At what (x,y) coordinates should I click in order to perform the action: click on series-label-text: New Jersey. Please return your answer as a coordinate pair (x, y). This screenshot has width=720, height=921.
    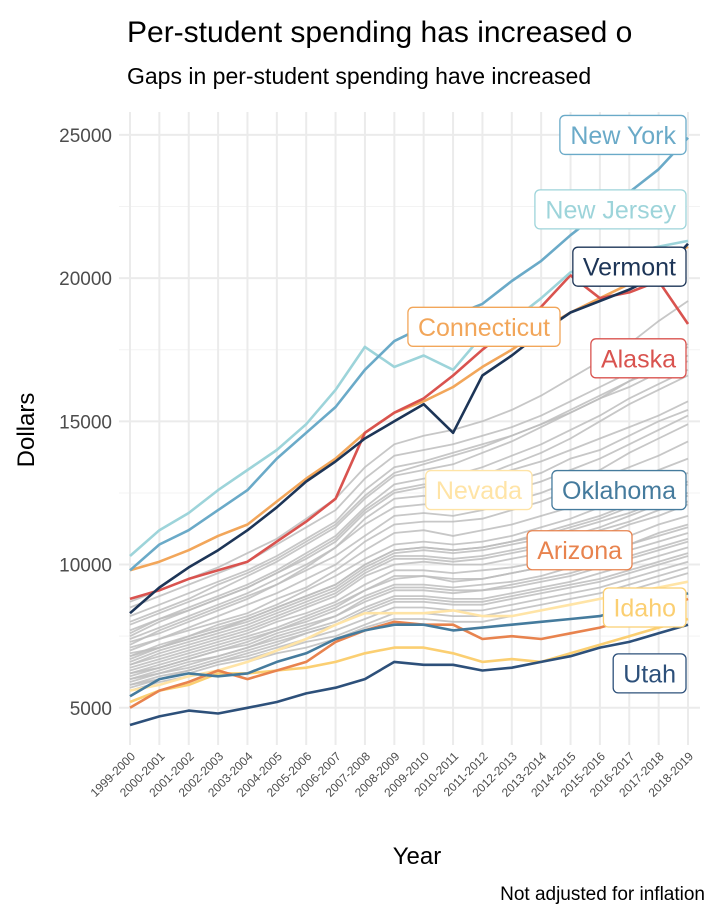
    Looking at the image, I should click on (610, 210).